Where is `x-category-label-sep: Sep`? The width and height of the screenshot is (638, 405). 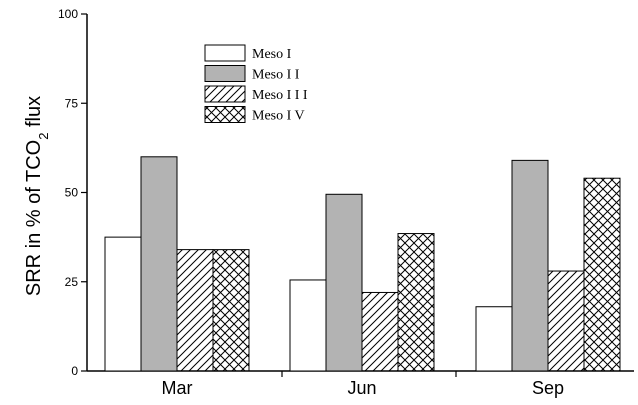
x-category-label-sep: Sep is located at coordinates (548, 388).